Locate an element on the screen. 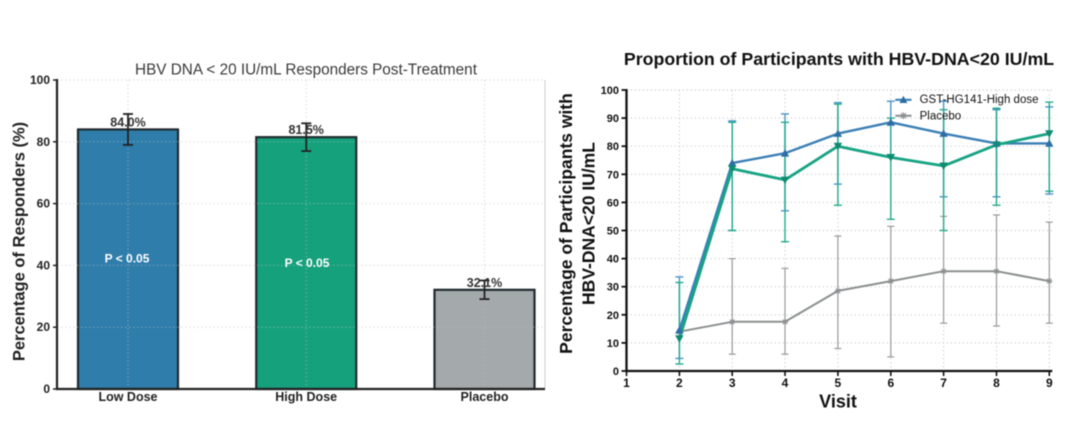 Image resolution: width=1073 pixels, height=435 pixels. svg-text: 32.1% is located at coordinates (484, 283).